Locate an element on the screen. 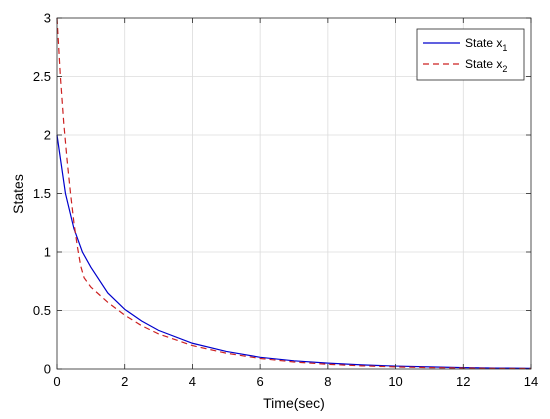  legend: State x1 State x2 is located at coordinates (470, 54).